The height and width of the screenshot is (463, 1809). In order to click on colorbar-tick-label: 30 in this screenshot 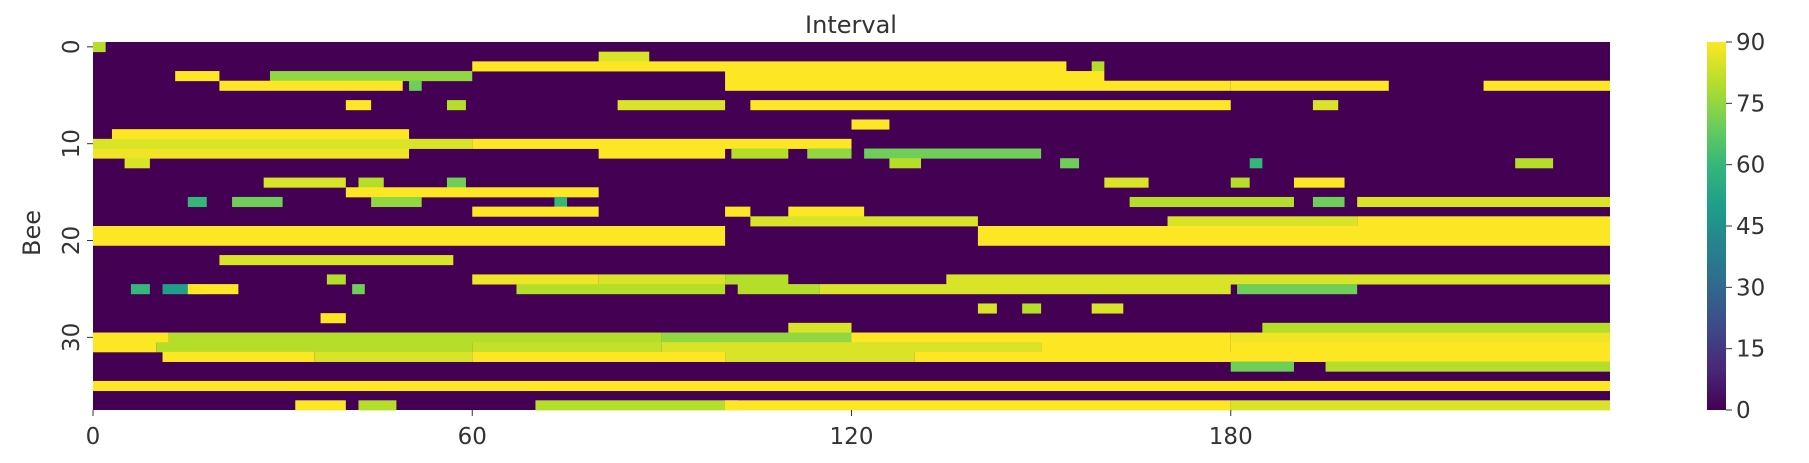, I will do `click(1750, 288)`.